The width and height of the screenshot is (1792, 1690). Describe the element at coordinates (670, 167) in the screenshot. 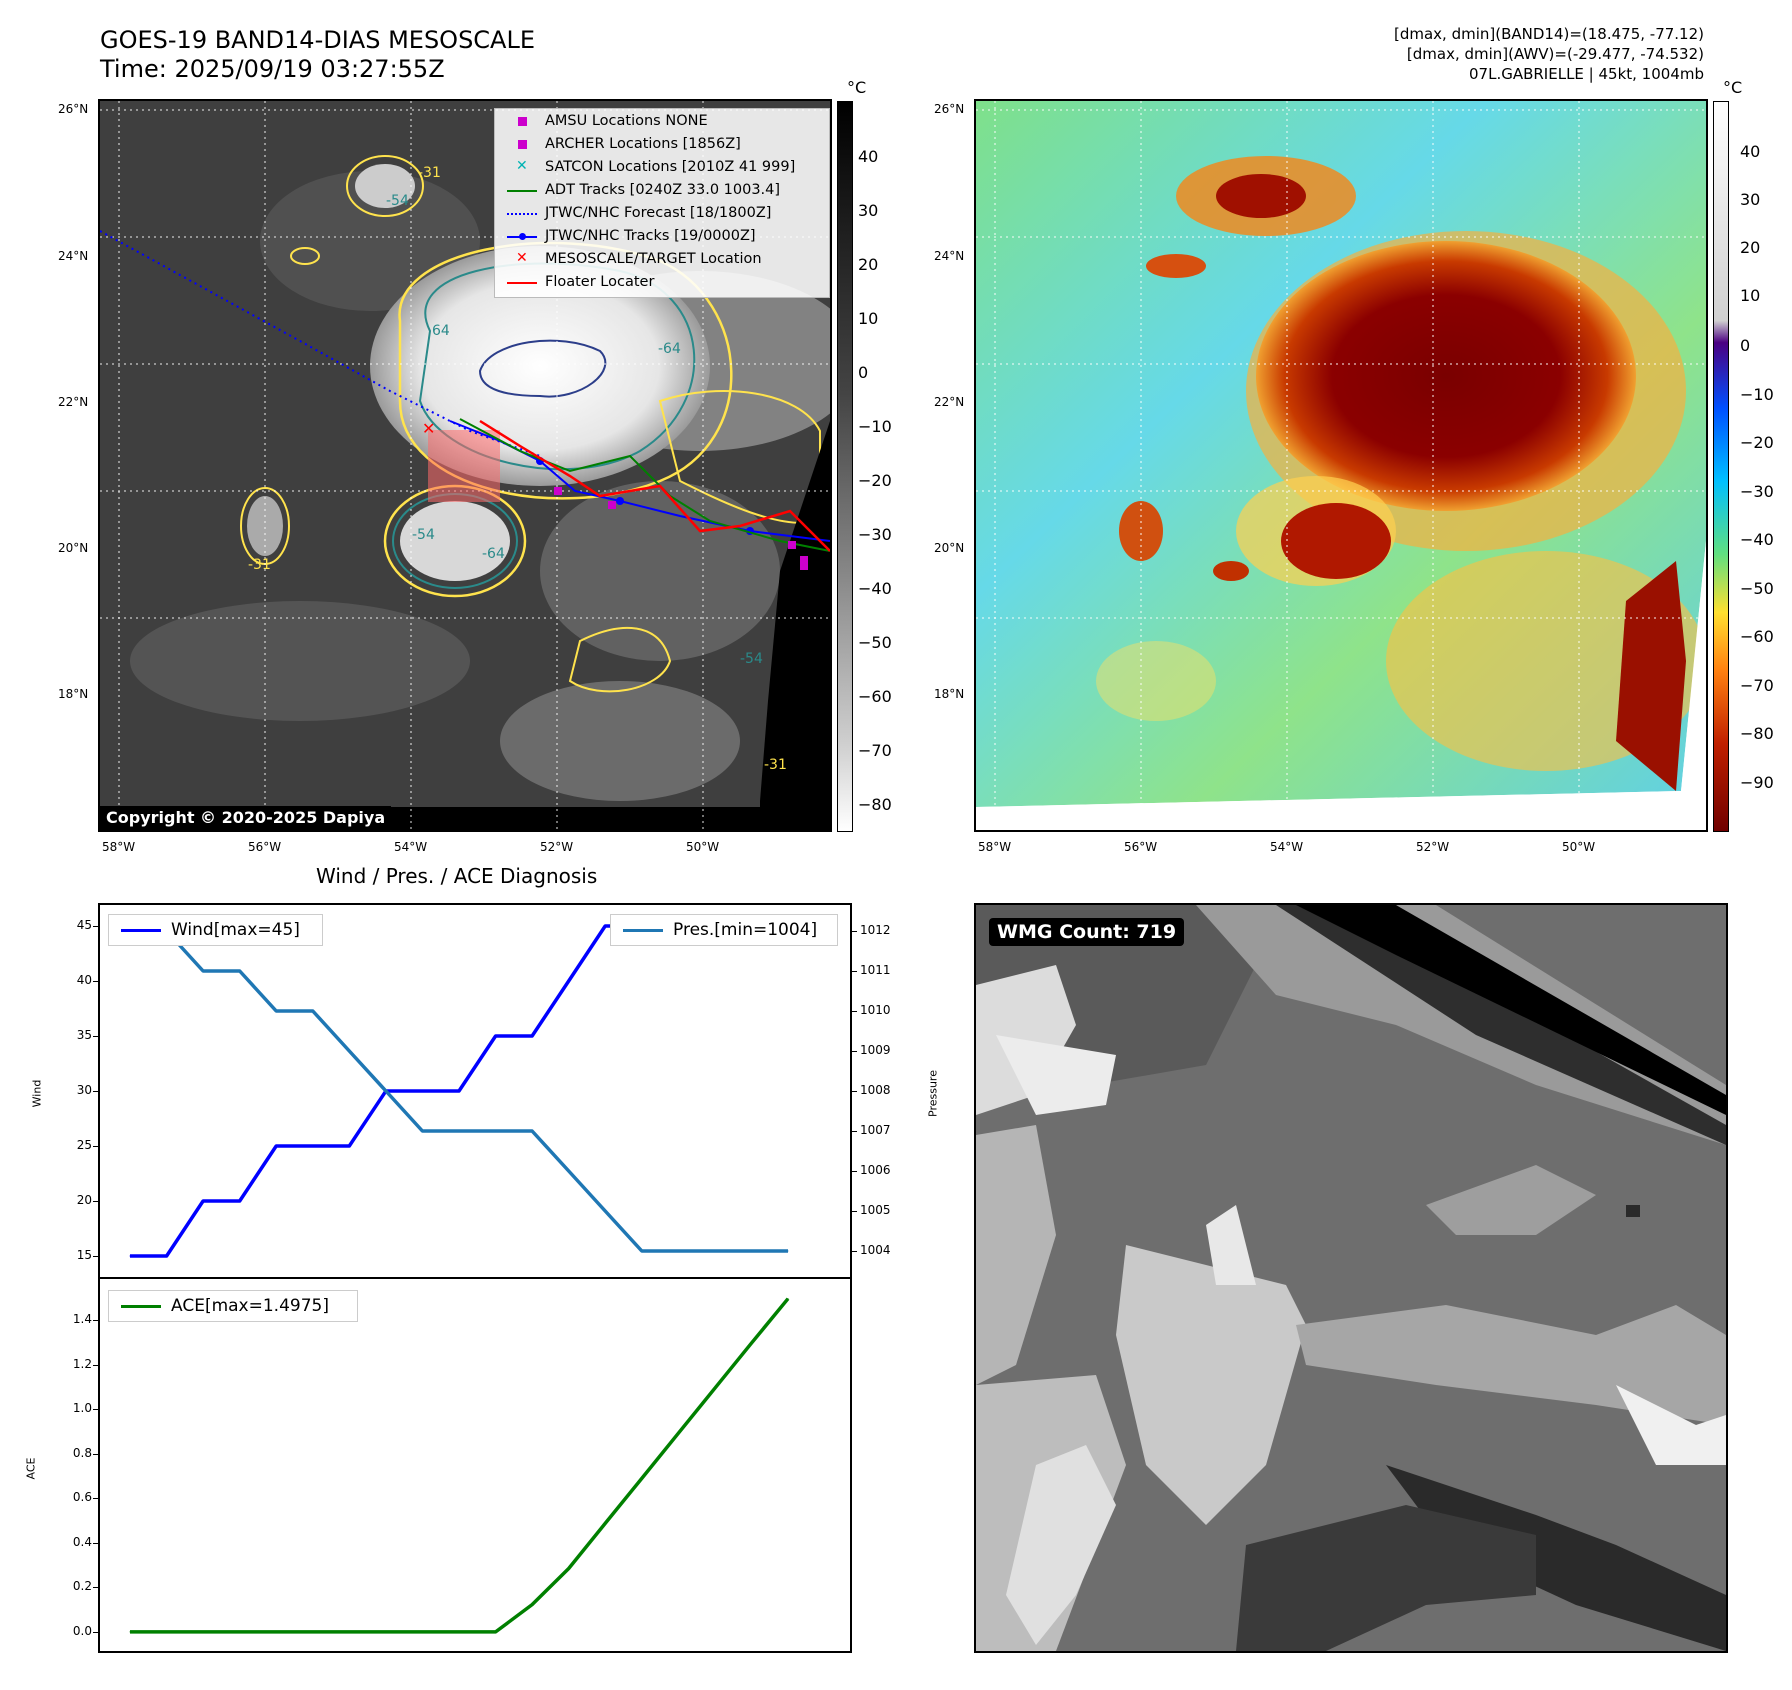

I see `legend-label: SATCON Locations [2010Z 41 999]` at that location.